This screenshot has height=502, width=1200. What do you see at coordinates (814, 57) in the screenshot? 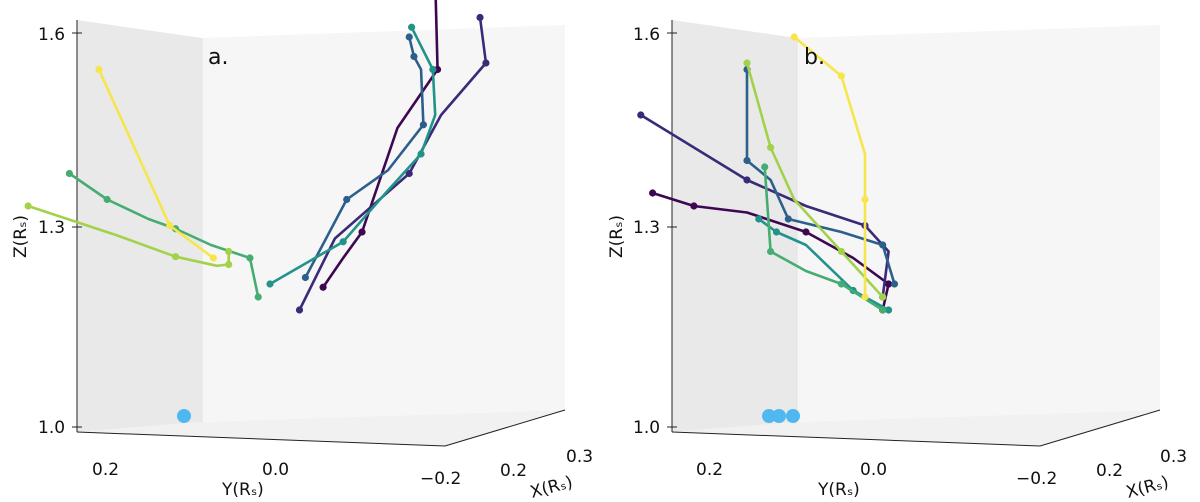
I see `panel-label: b.` at bounding box center [814, 57].